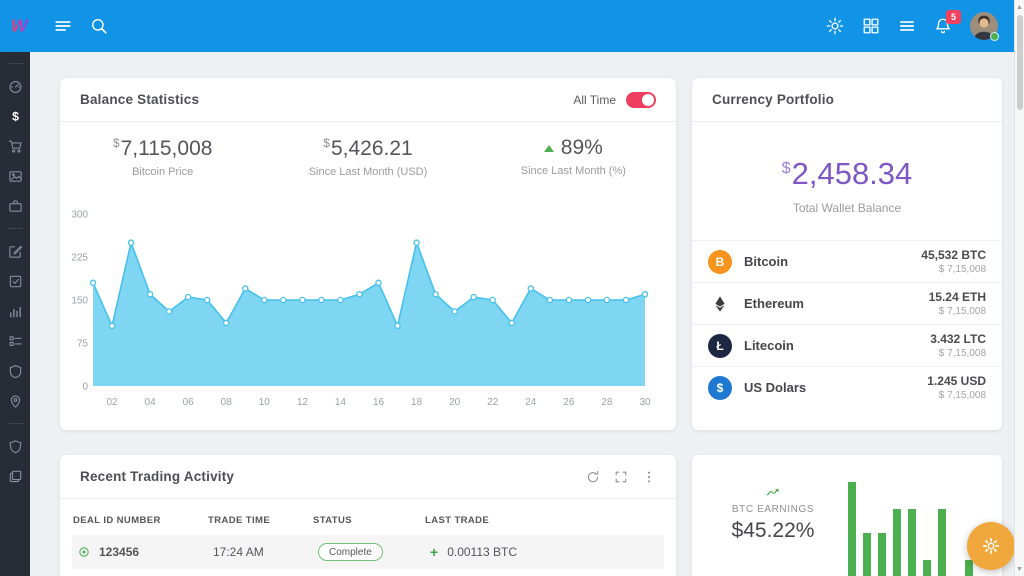 The image size is (1024, 576). I want to click on sidebar-item-cart, so click(15, 146).